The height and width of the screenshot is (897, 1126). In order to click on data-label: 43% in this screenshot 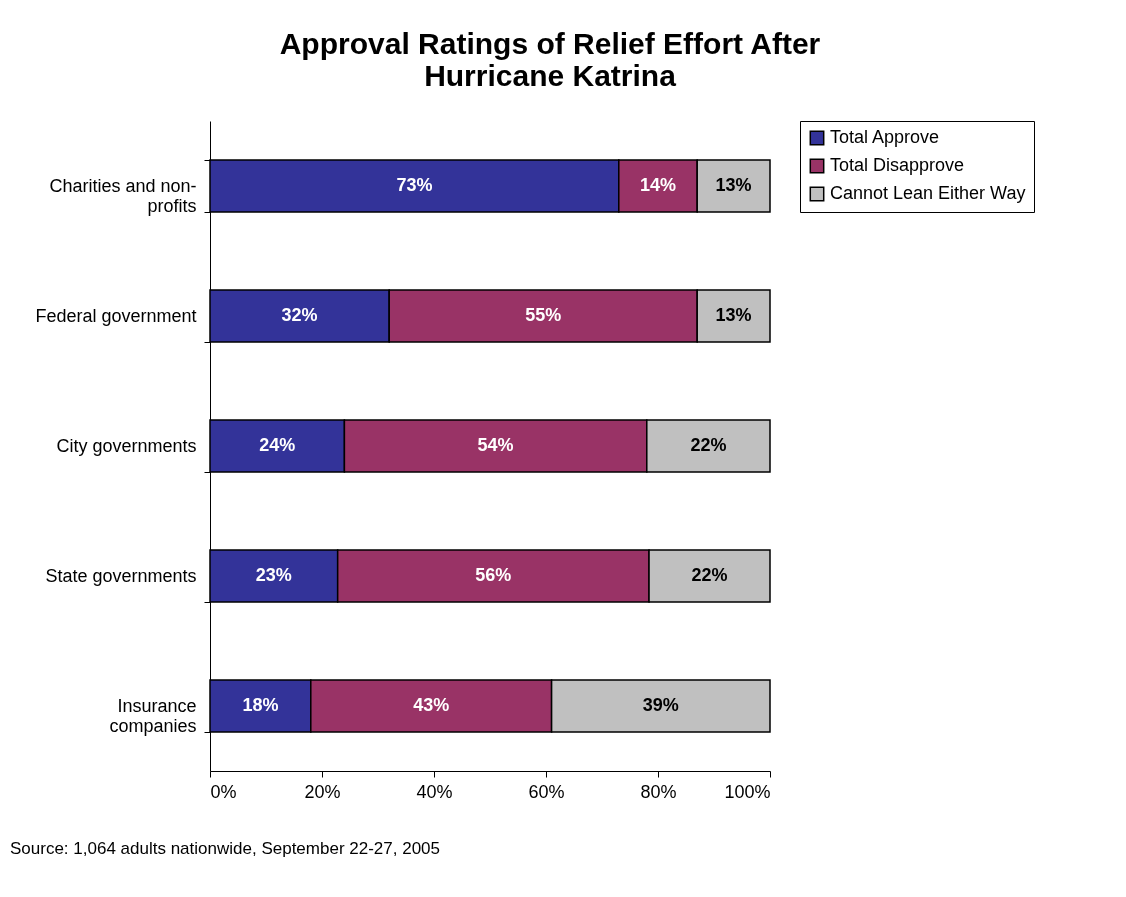, I will do `click(431, 705)`.